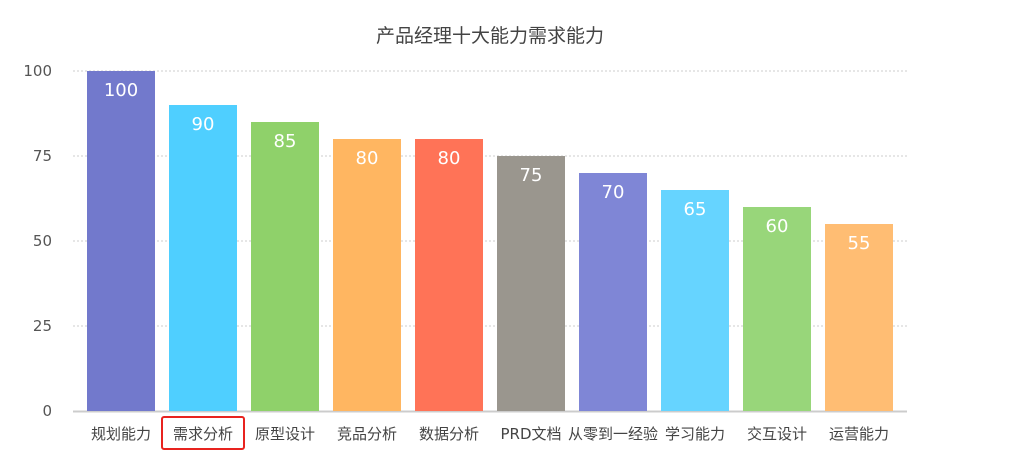 This screenshot has height=459, width=1009. I want to click on data-label: 85, so click(285, 141).